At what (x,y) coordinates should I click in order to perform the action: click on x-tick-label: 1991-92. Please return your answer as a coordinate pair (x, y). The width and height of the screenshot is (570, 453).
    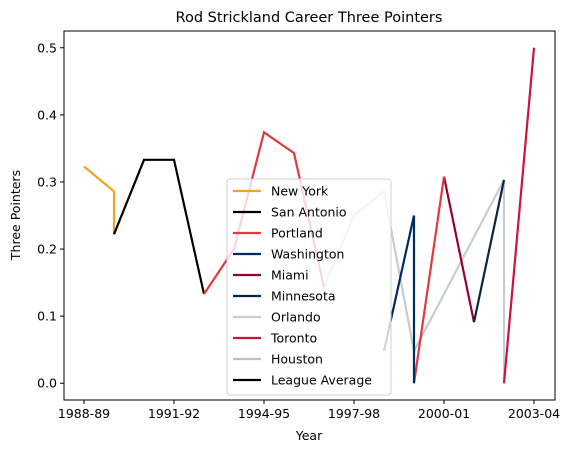
    Looking at the image, I should click on (174, 413).